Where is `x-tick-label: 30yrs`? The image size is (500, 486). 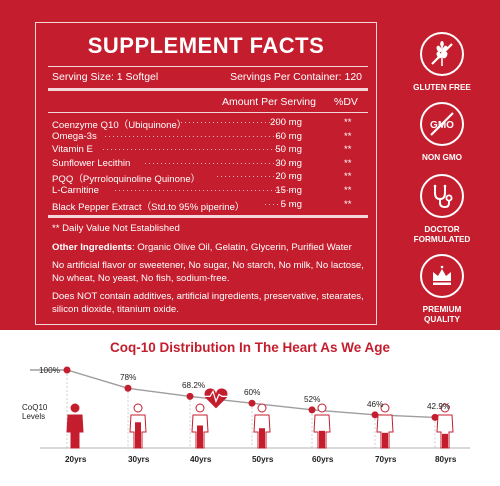
x-tick-label: 30yrs is located at coordinates (139, 459).